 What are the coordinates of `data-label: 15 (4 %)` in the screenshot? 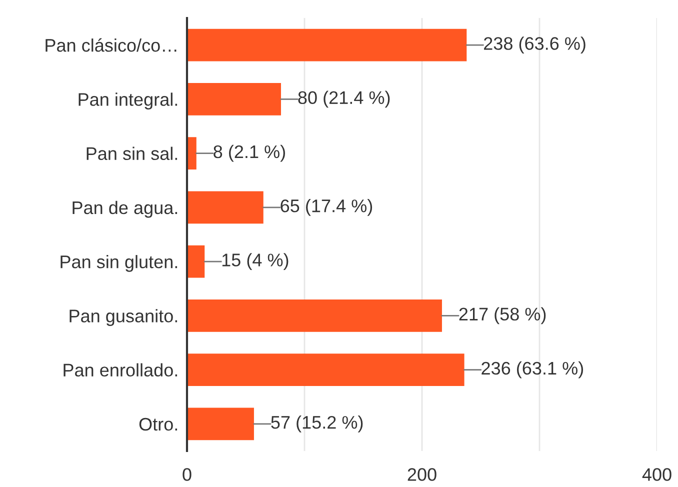 It's located at (255, 261).